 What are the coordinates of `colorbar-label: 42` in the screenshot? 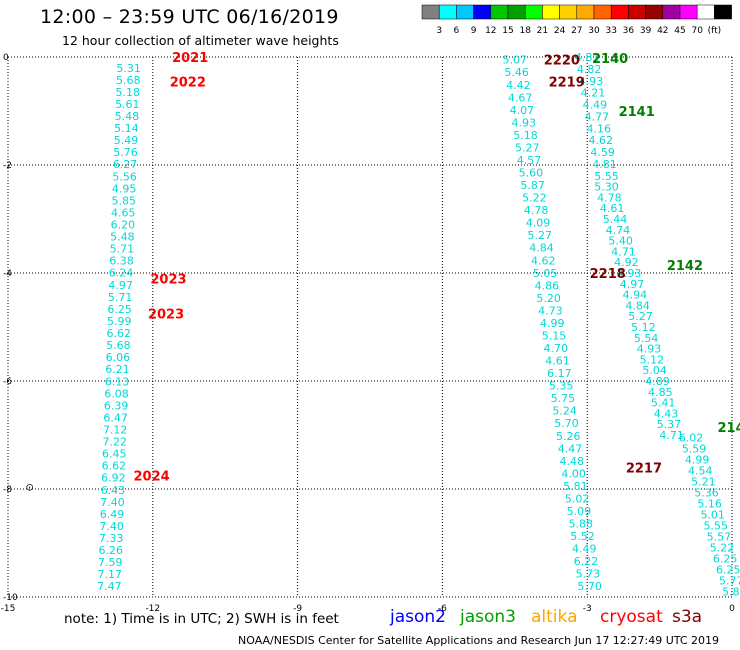 It's located at (662, 31).